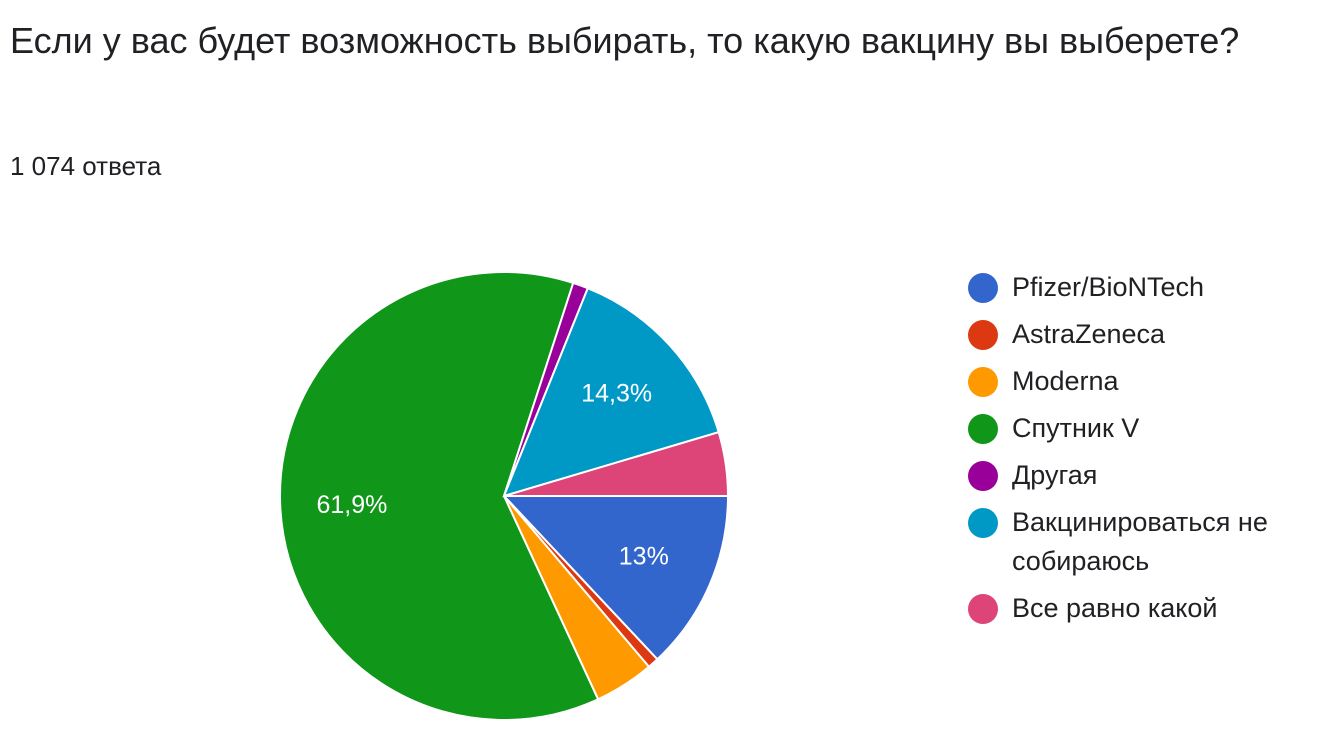 Image resolution: width=1327 pixels, height=741 pixels. Describe the element at coordinates (1143, 428) in the screenshot. I see `legend-item: Спутник V` at that location.